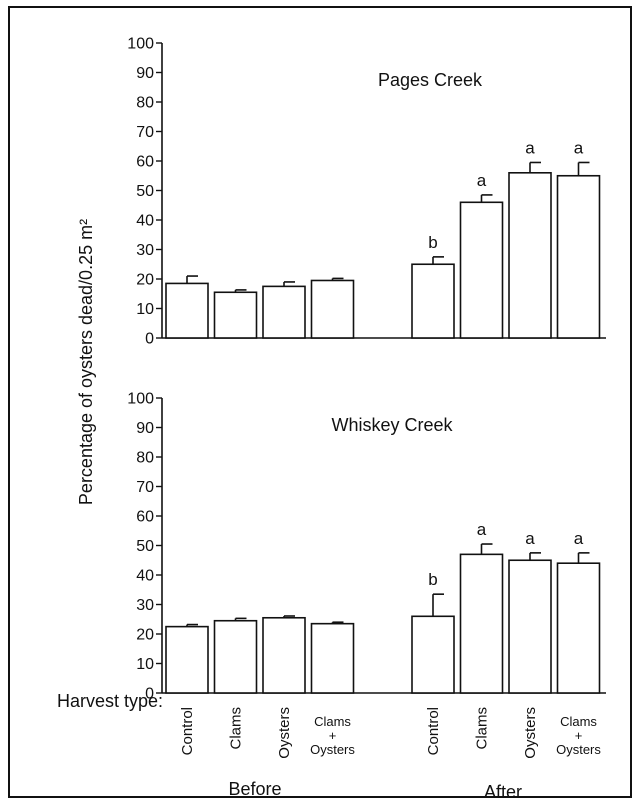 This screenshot has height=804, width=640. What do you see at coordinates (110, 701) in the screenshot?
I see `harvest-type-label: Harvest type:` at bounding box center [110, 701].